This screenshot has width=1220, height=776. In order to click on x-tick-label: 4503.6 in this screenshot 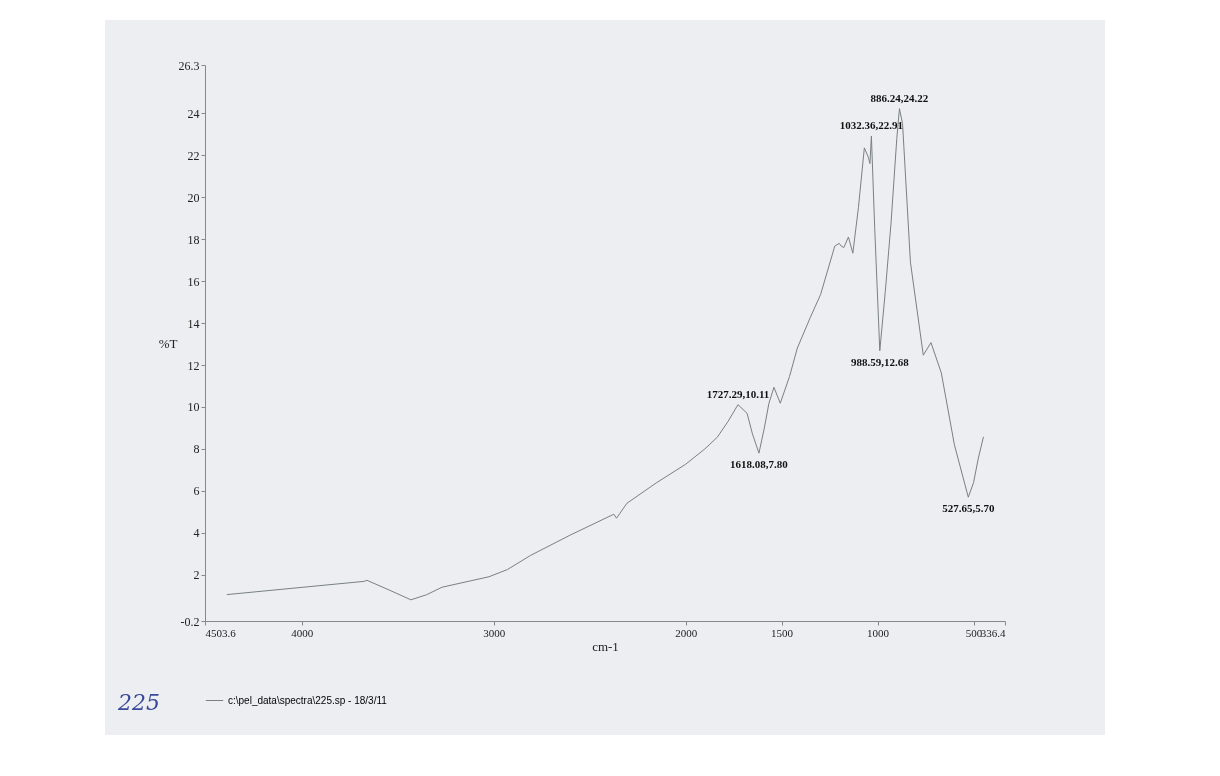, I will do `click(221, 632)`.